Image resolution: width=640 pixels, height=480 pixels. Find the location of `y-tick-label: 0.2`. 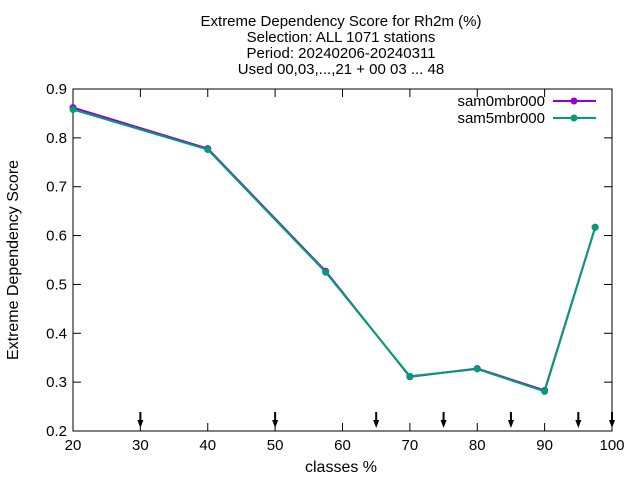

y-tick-label: 0.2 is located at coordinates (56, 431).